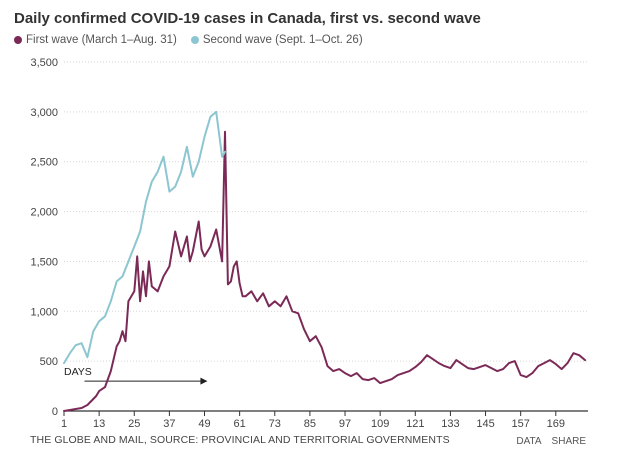 This screenshot has height=456, width=640. Describe the element at coordinates (44, 262) in the screenshot. I see `y-tick-label: 1,500` at that location.